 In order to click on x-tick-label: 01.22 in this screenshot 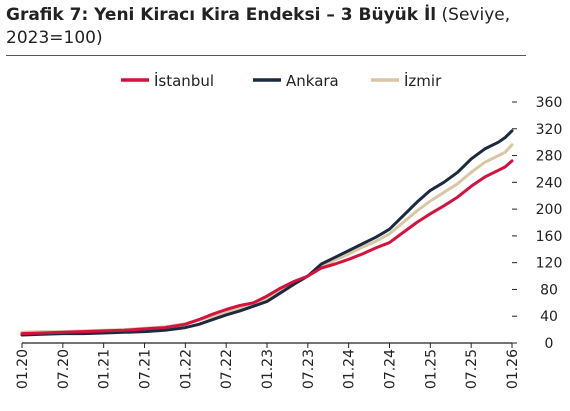, I will do `click(186, 369)`.